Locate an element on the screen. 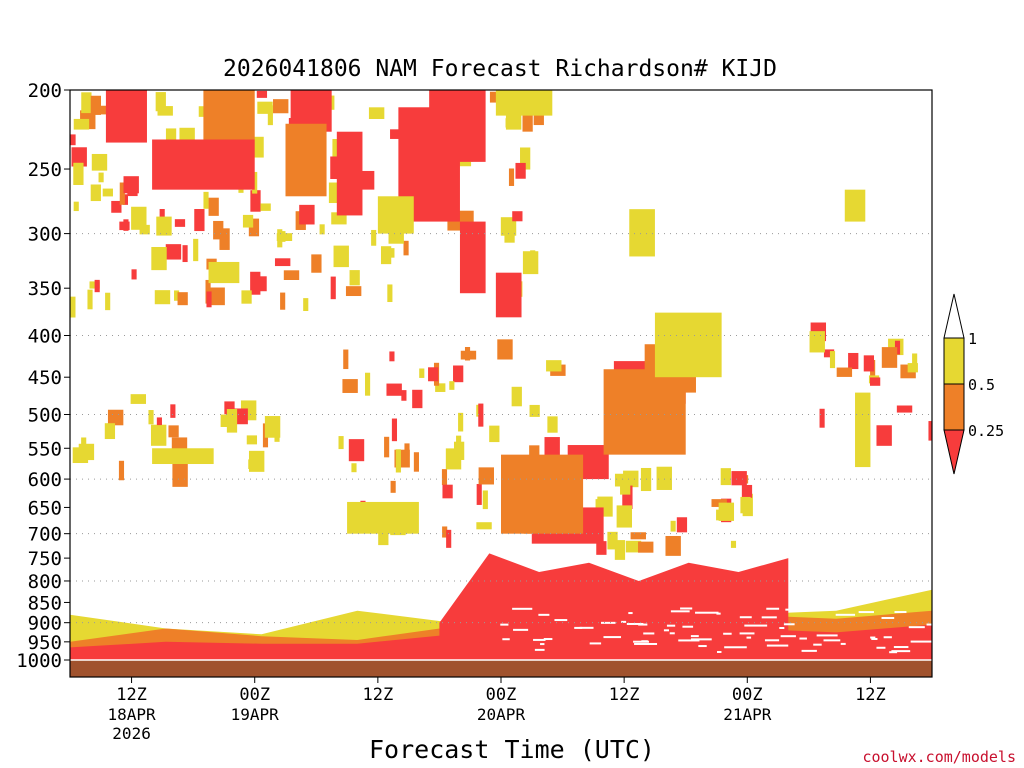 This screenshot has width=1024, height=768. y-tick-label: 700 is located at coordinates (45, 535).